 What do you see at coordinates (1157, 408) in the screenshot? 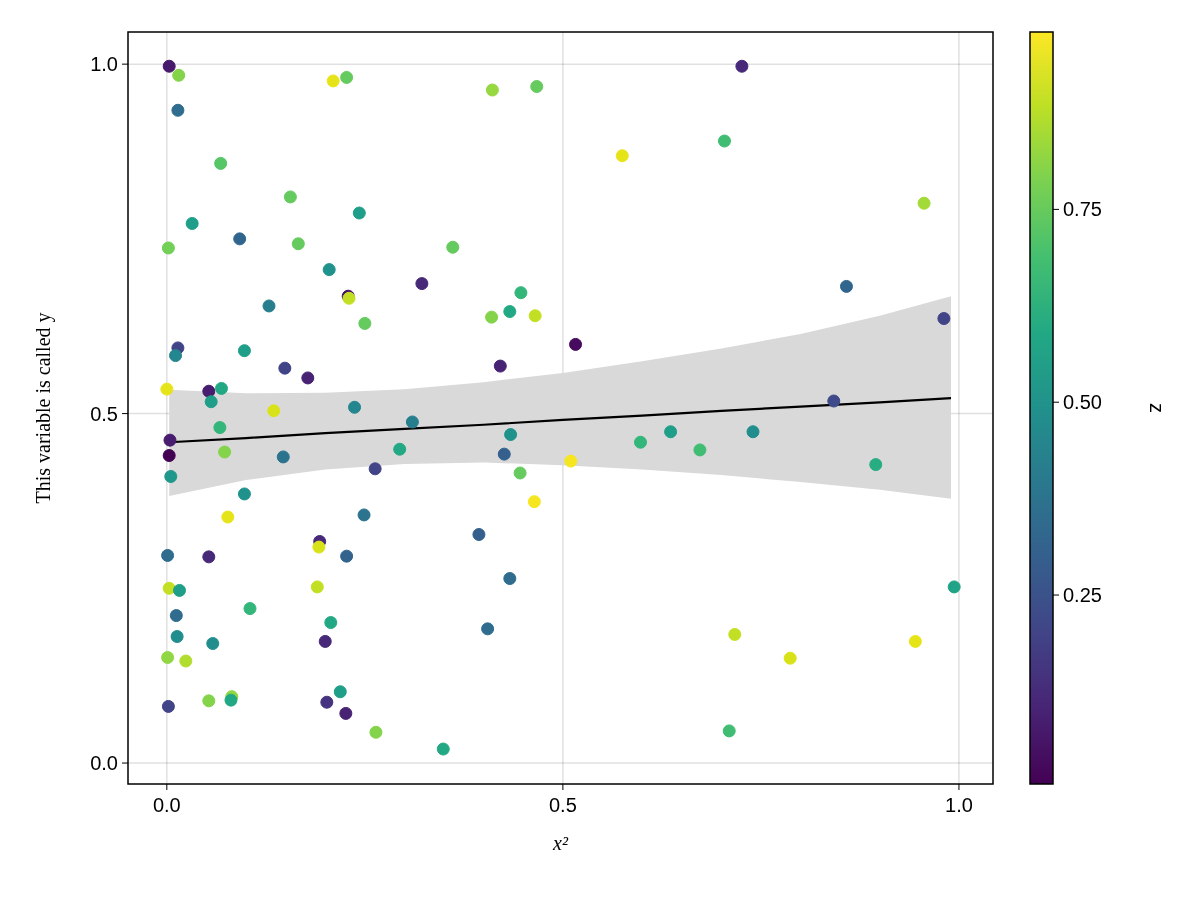
I see `color-bar-title: z` at bounding box center [1157, 408].